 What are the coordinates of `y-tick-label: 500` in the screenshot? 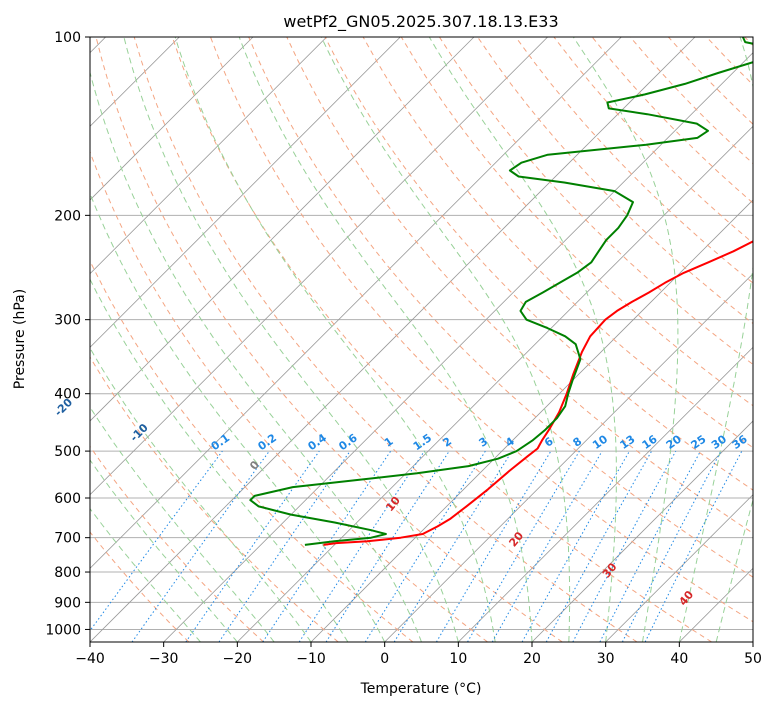 It's located at (67, 452).